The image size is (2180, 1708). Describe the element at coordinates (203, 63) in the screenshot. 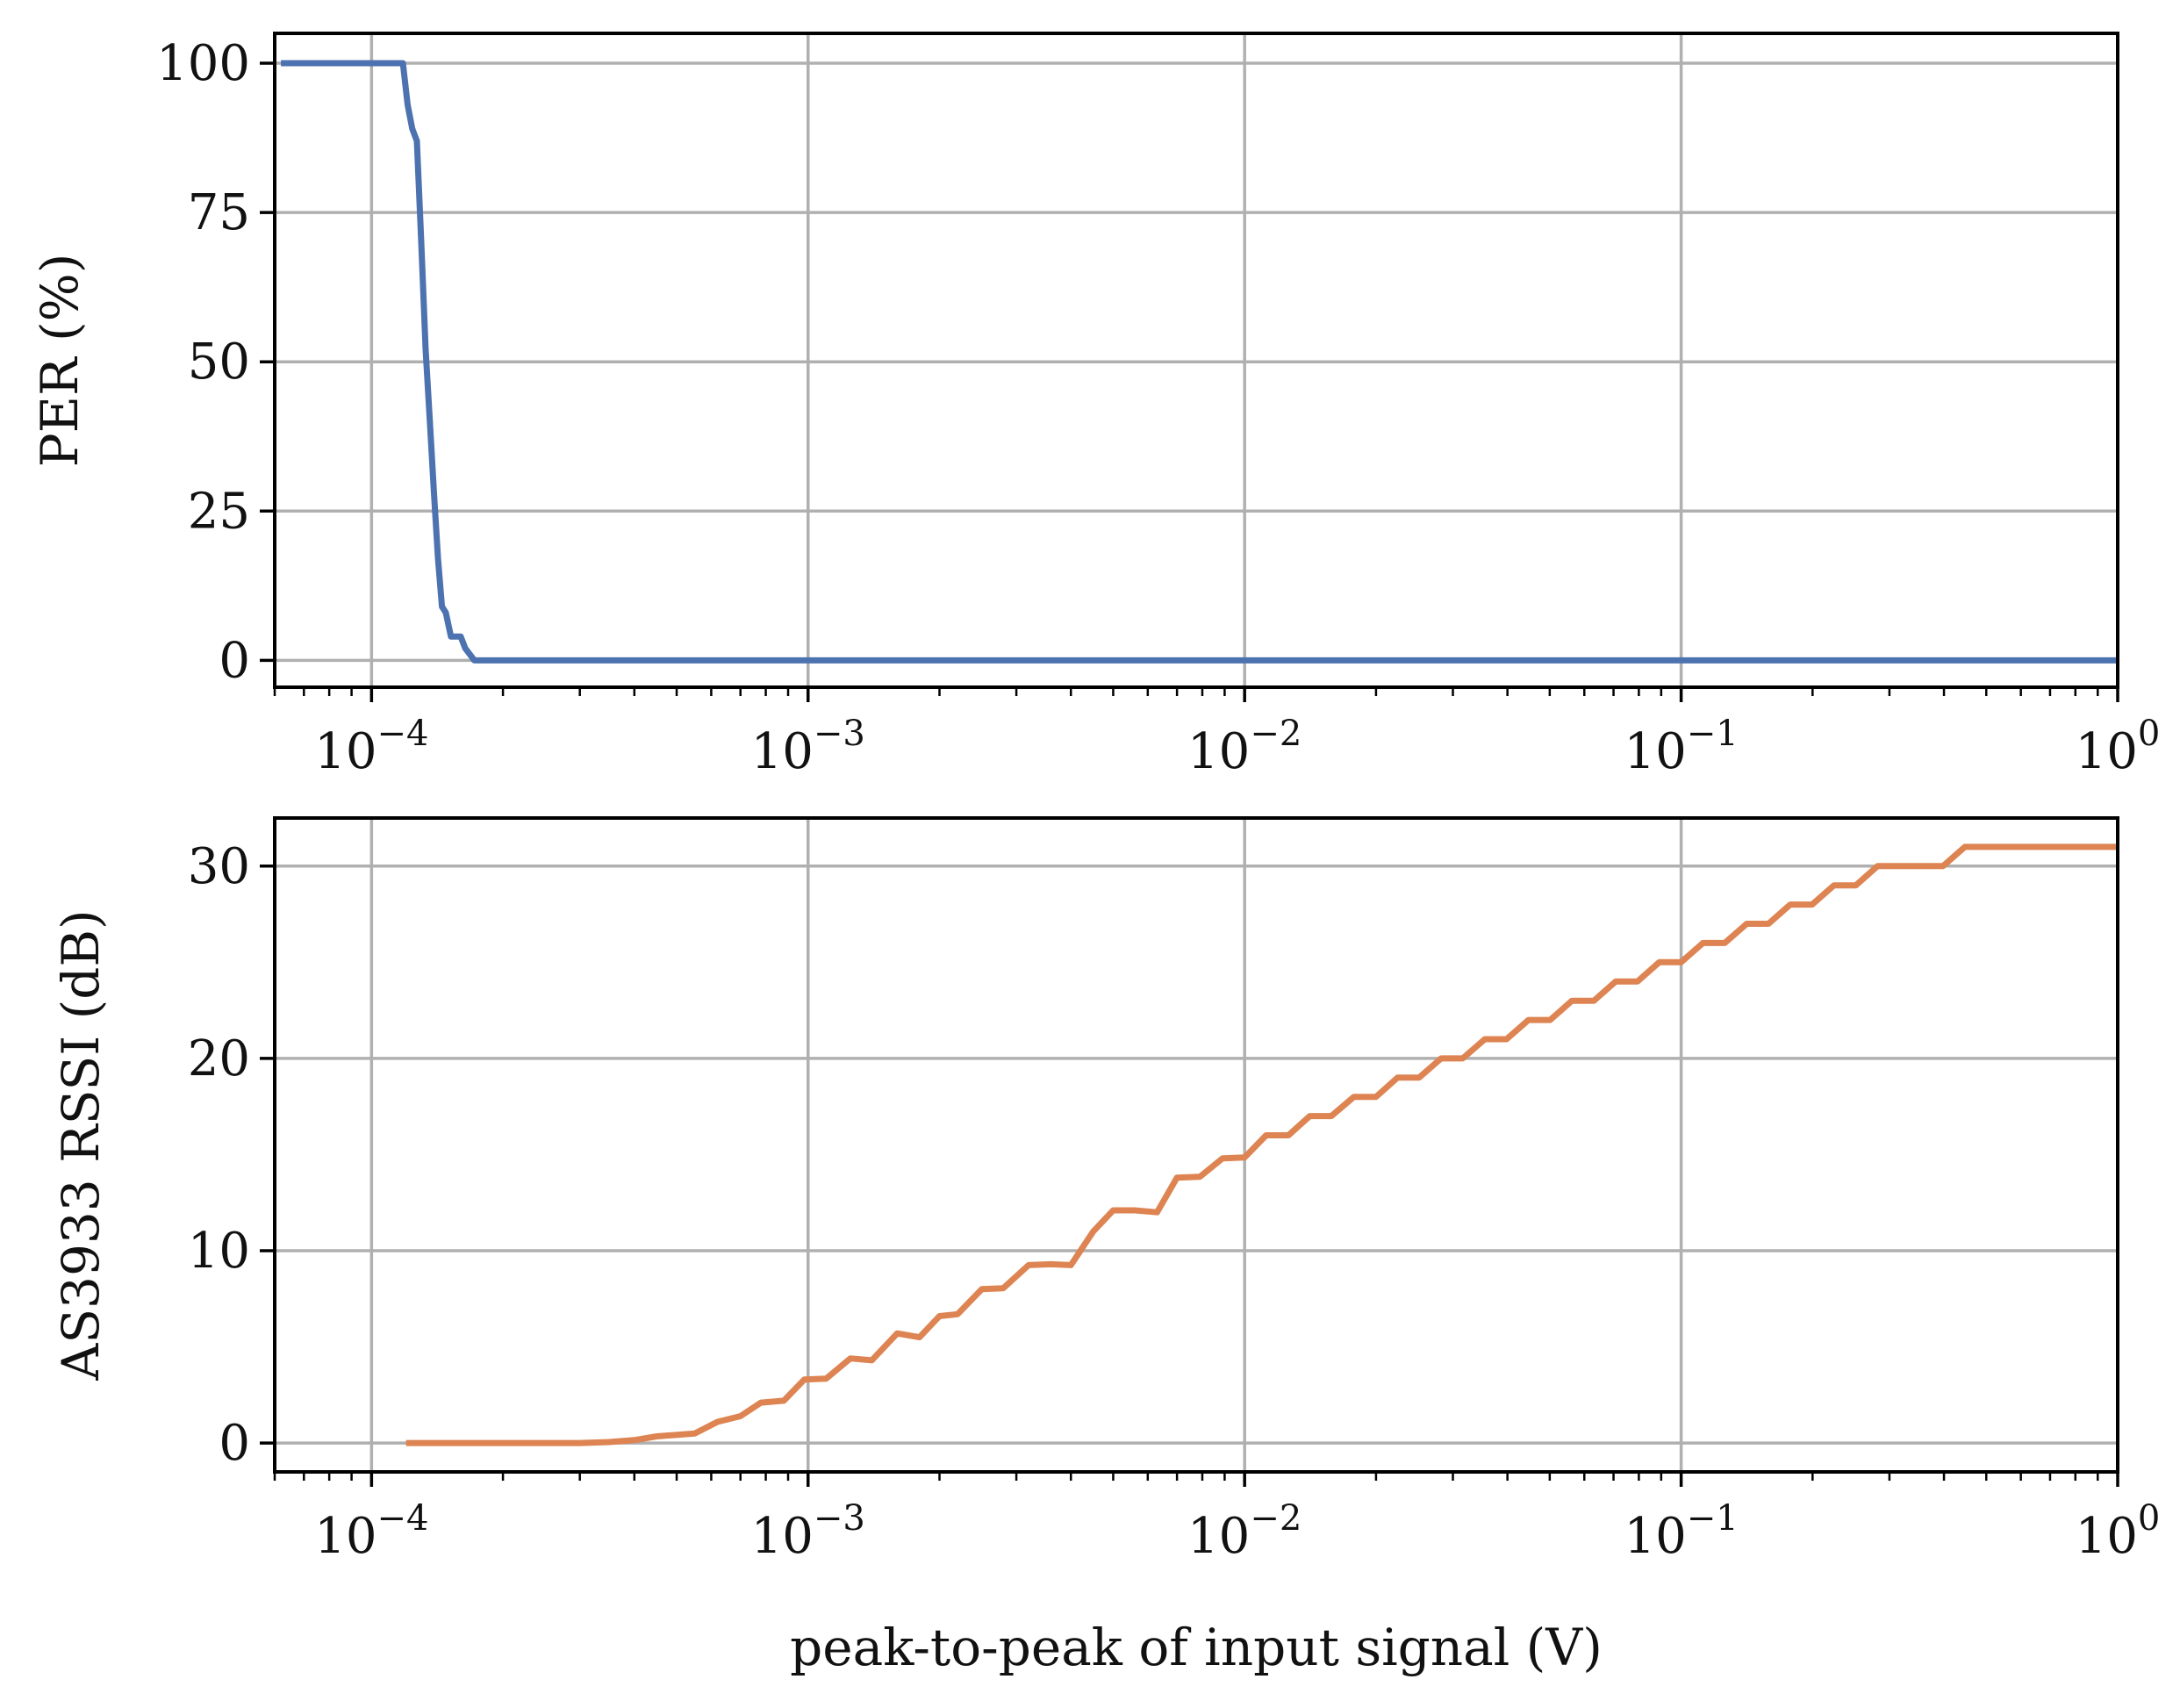

I see `y-tick-label: 100` at that location.